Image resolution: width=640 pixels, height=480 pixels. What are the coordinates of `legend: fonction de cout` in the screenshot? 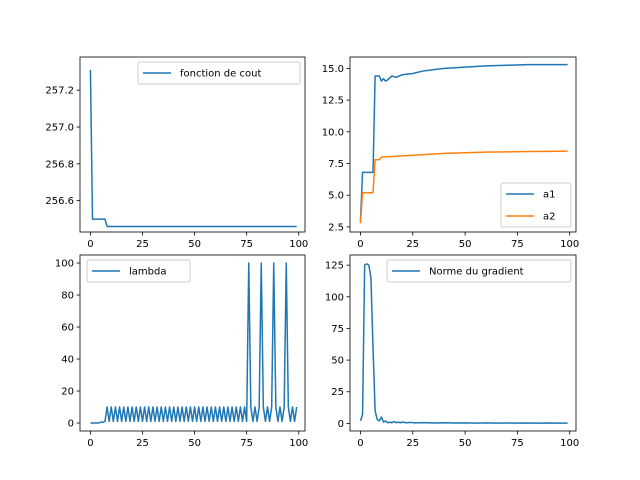 It's located at (219, 73).